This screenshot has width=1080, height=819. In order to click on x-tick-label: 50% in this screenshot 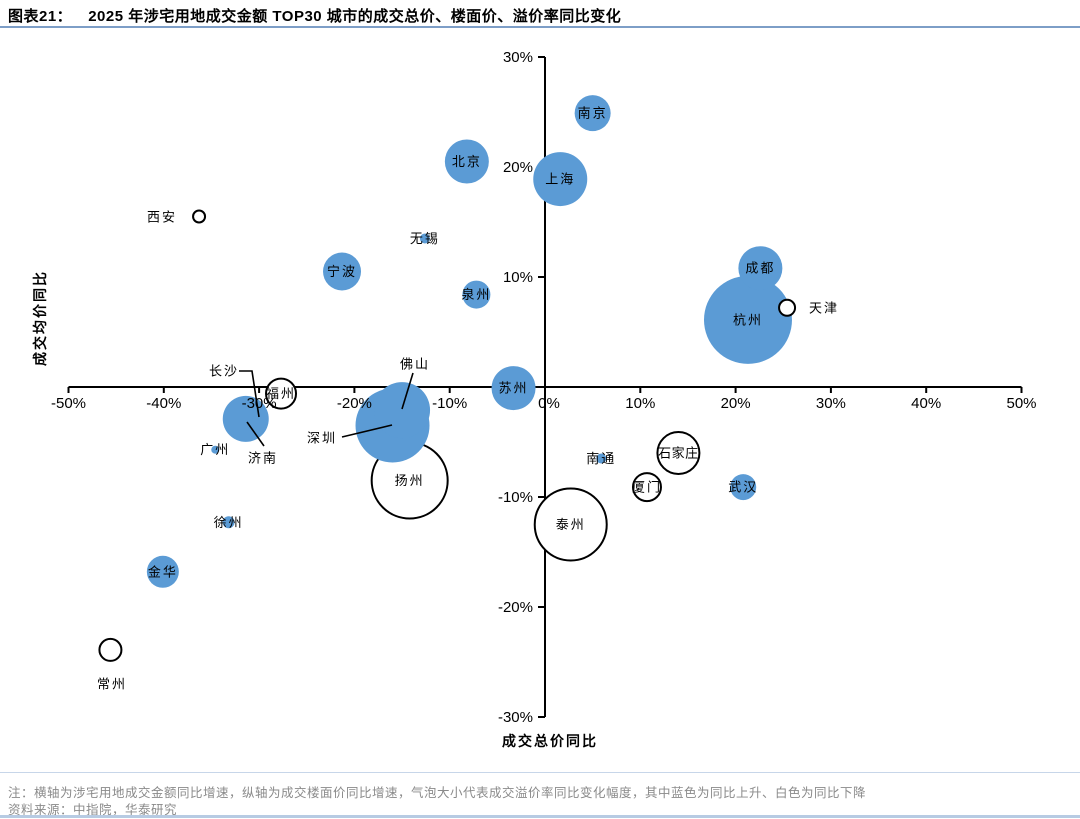, I will do `click(1021, 403)`.